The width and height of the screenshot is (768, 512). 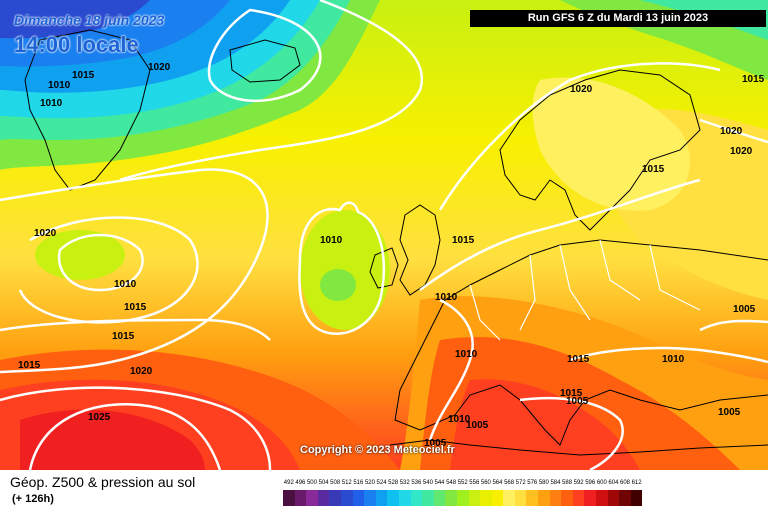 What do you see at coordinates (611, 144) in the screenshot?
I see `z500-ridge-scandinavia` at bounding box center [611, 144].